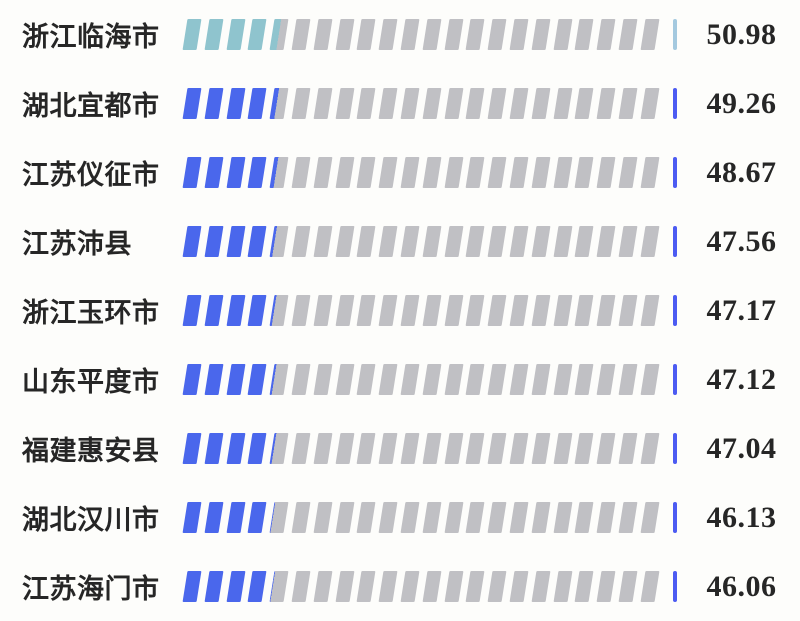 The width and height of the screenshot is (800, 621). I want to click on chart-row: 湖北宜都市 49.26, so click(400, 103).